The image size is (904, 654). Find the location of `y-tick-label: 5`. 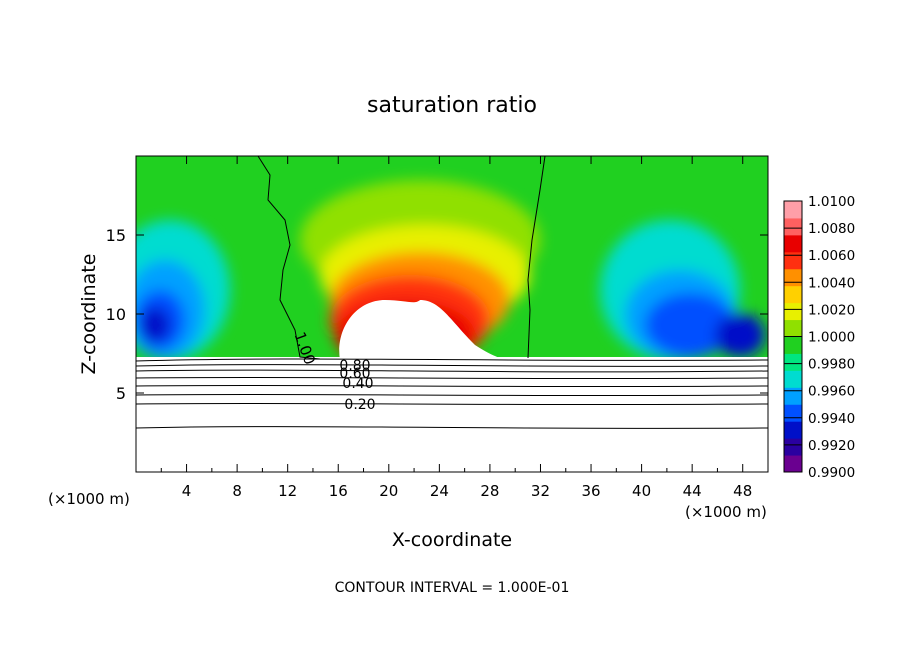

y-tick-label: 5 is located at coordinates (121, 393).